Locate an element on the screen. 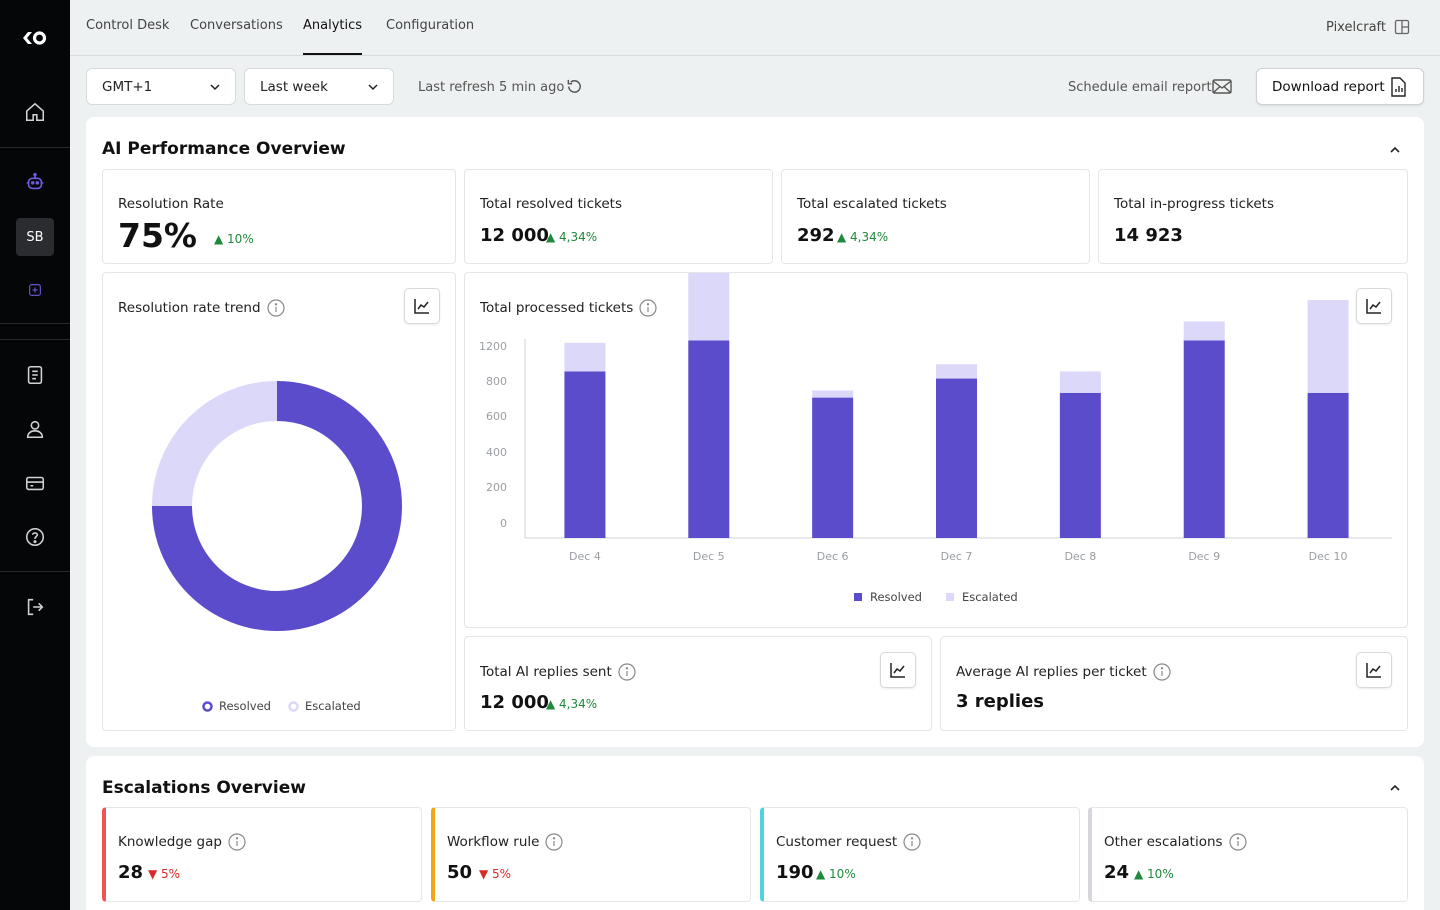 The image size is (1440, 910). user-icon is located at coordinates (35, 429).